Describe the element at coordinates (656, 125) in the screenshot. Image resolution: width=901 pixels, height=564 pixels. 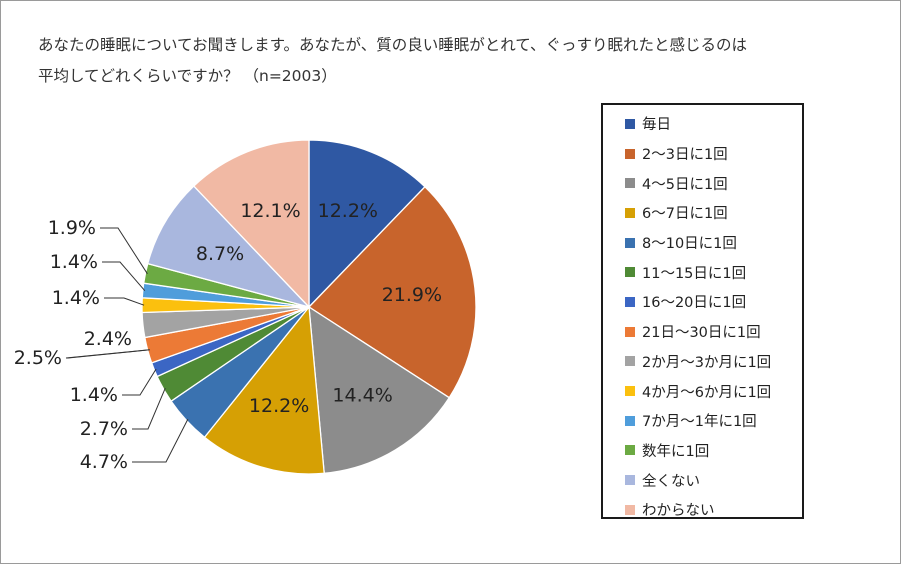
I see `legend-label: 毎日` at that location.